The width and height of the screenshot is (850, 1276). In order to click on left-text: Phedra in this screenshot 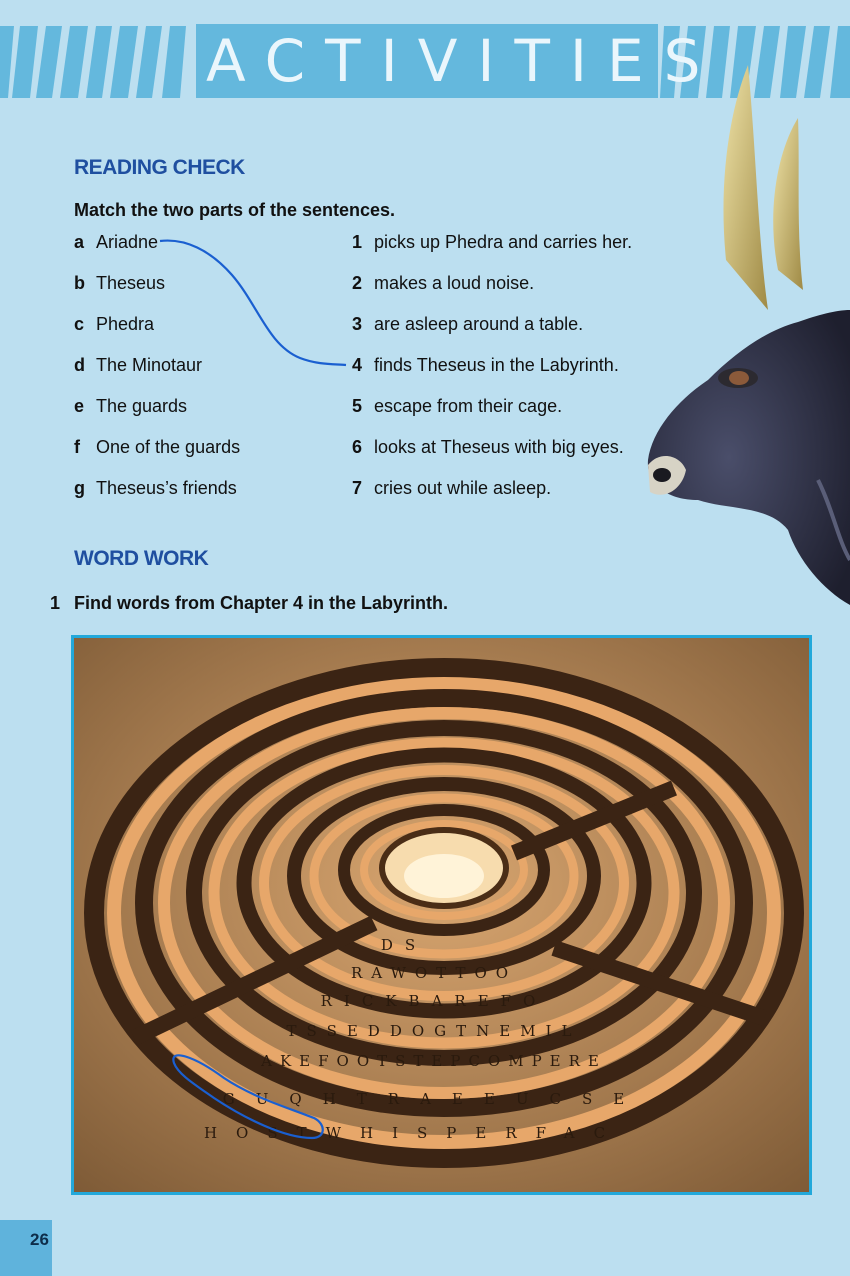, I will do `click(125, 324)`.